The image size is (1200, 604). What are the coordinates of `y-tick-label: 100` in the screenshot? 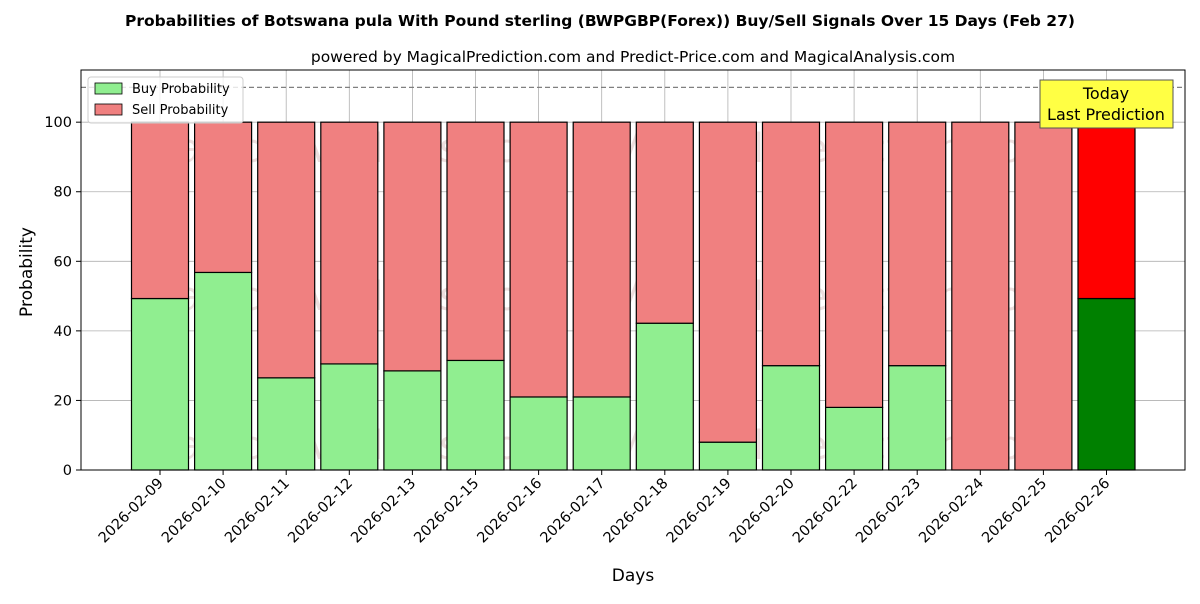 It's located at (58, 123).